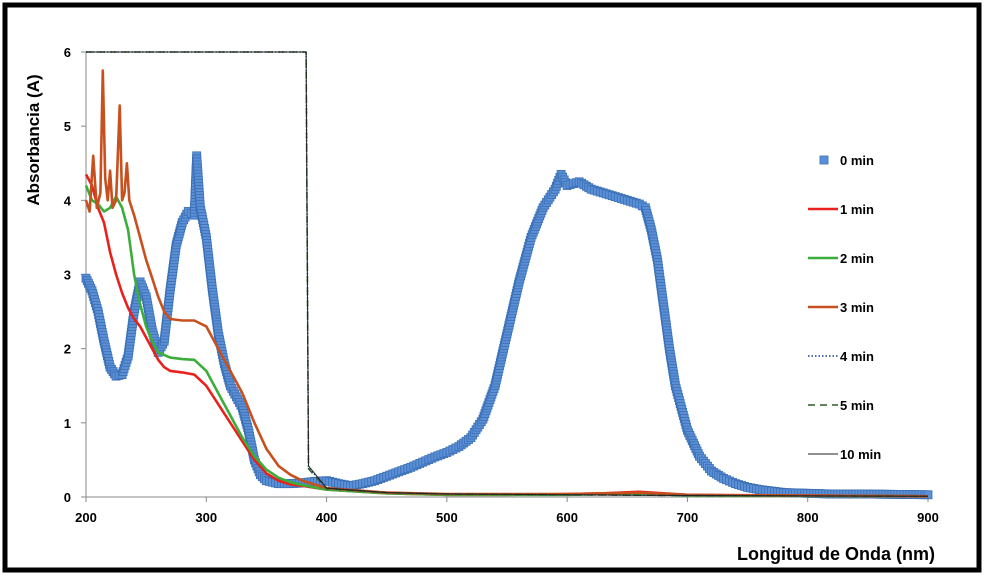 The height and width of the screenshot is (580, 984). Describe the element at coordinates (327, 517) in the screenshot. I see `x-tick-label: 400` at that location.